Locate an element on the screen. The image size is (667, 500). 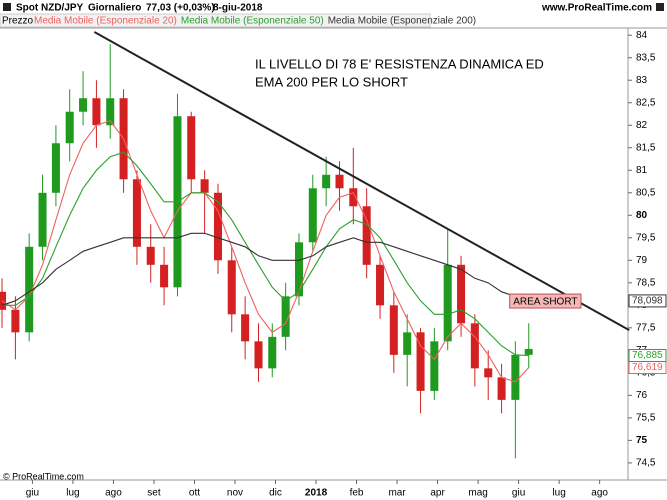
y-tick-label: 80,5 is located at coordinates (646, 192).